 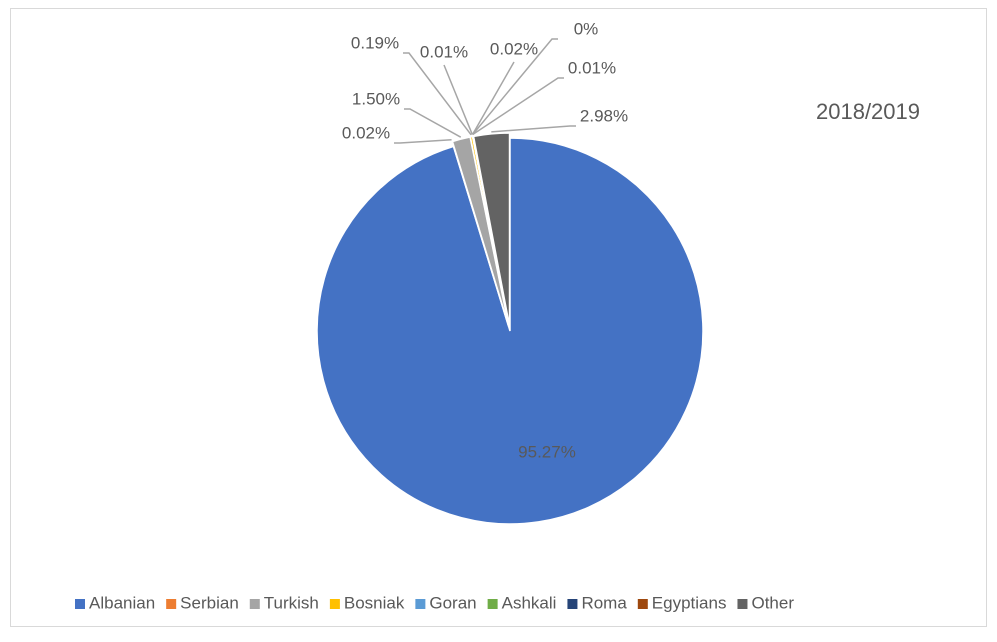 What do you see at coordinates (122, 602) in the screenshot?
I see `legend-label: Albanian` at bounding box center [122, 602].